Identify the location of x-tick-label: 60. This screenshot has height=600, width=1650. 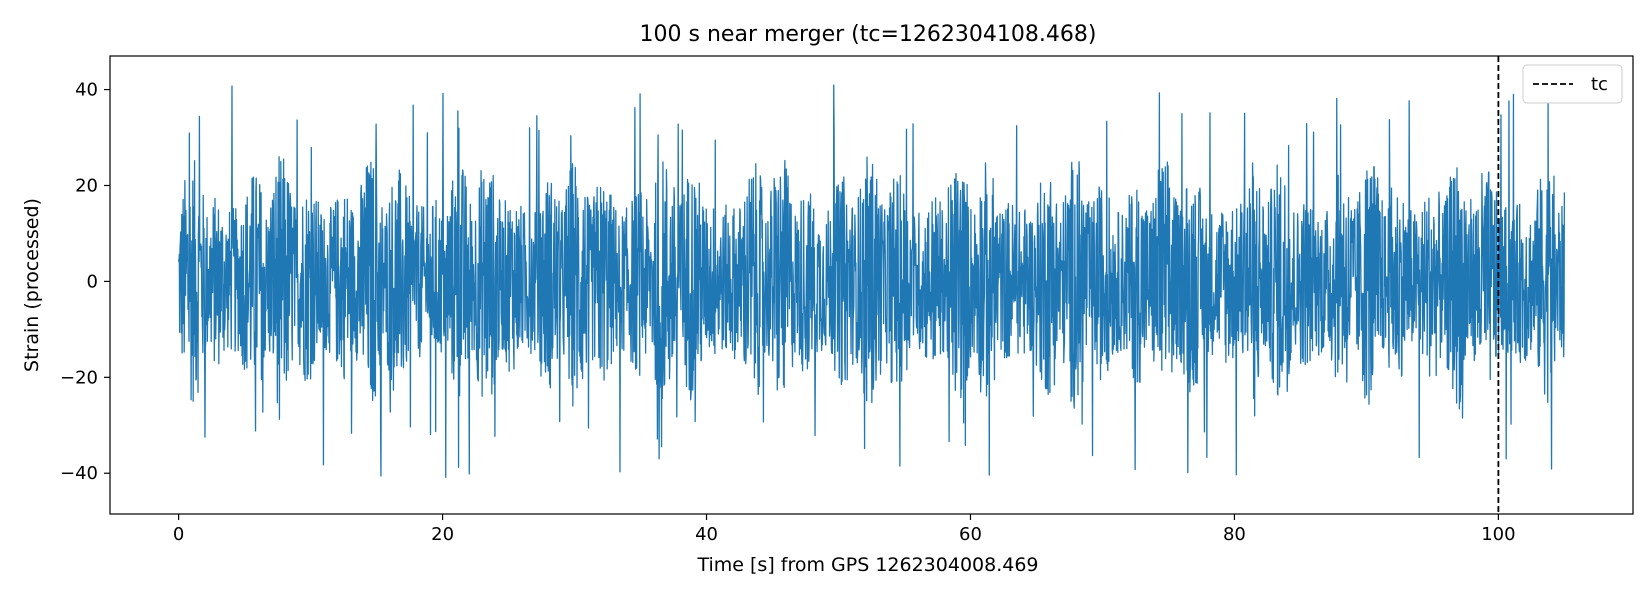
(970, 534).